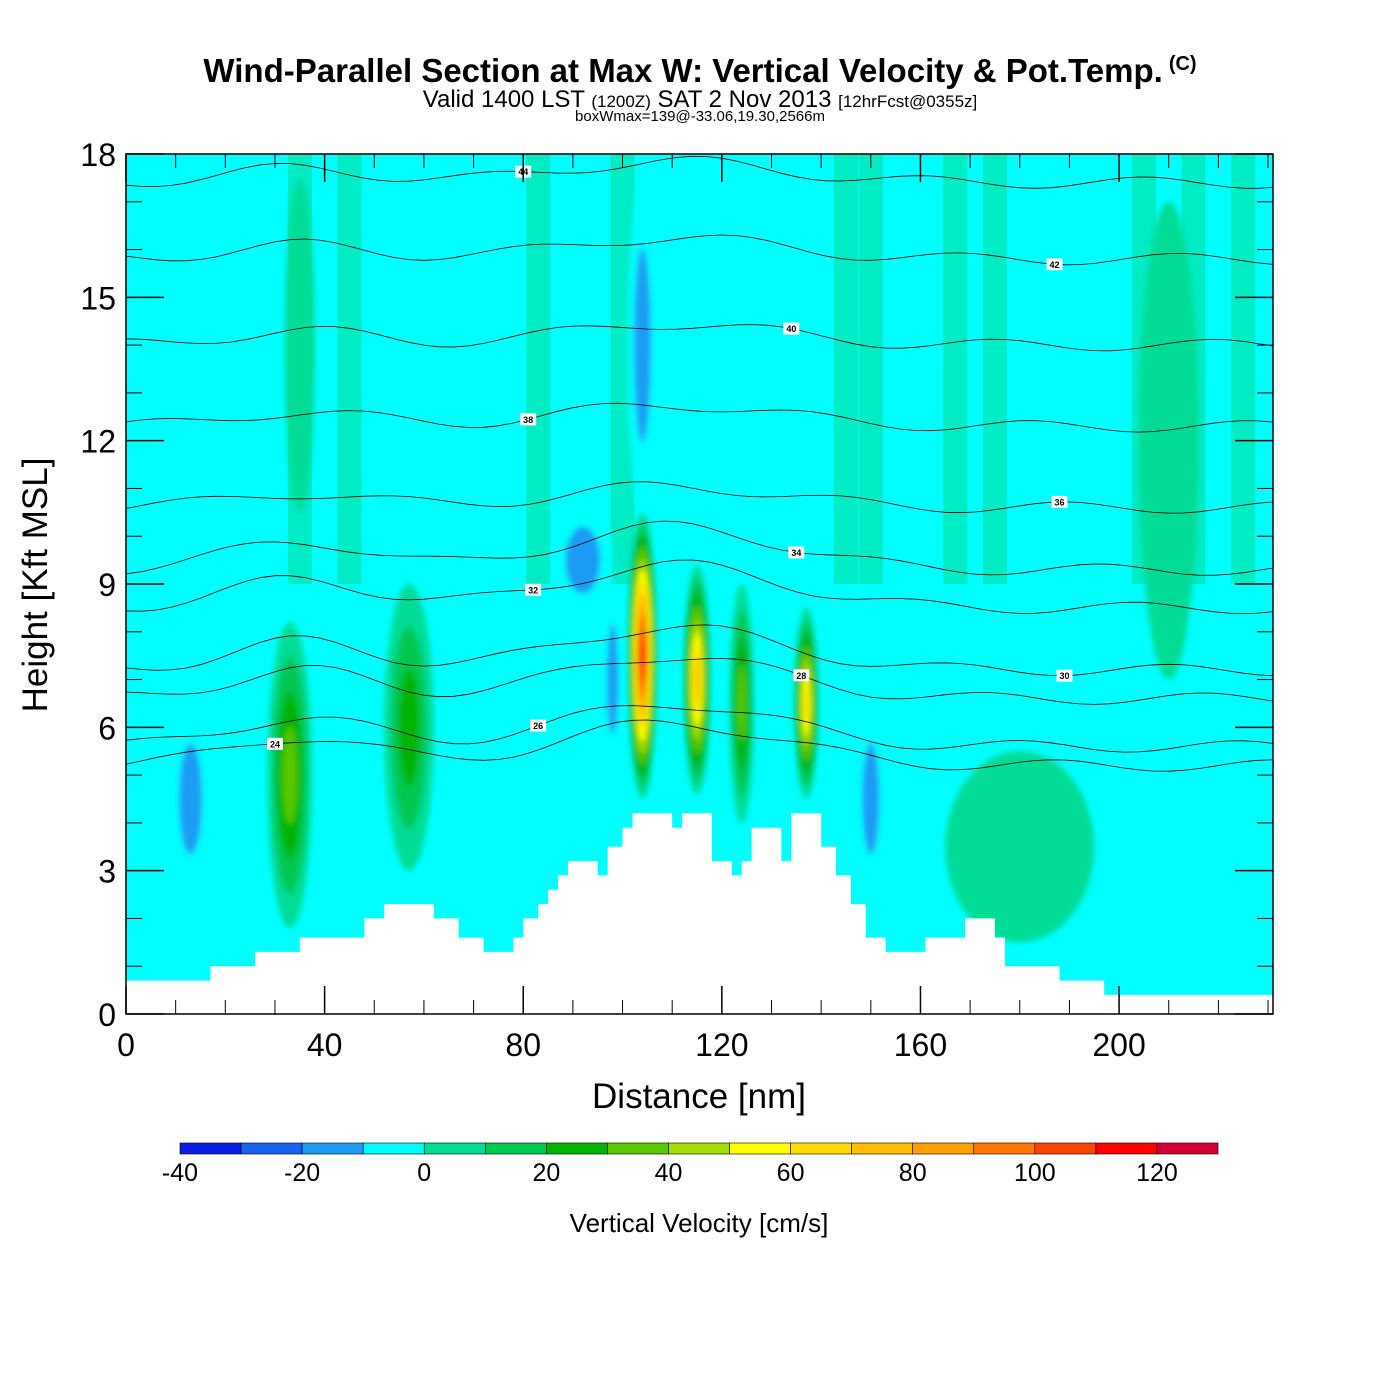  Describe the element at coordinates (98, 442) in the screenshot. I see `y-tick-label-12: 12` at that location.